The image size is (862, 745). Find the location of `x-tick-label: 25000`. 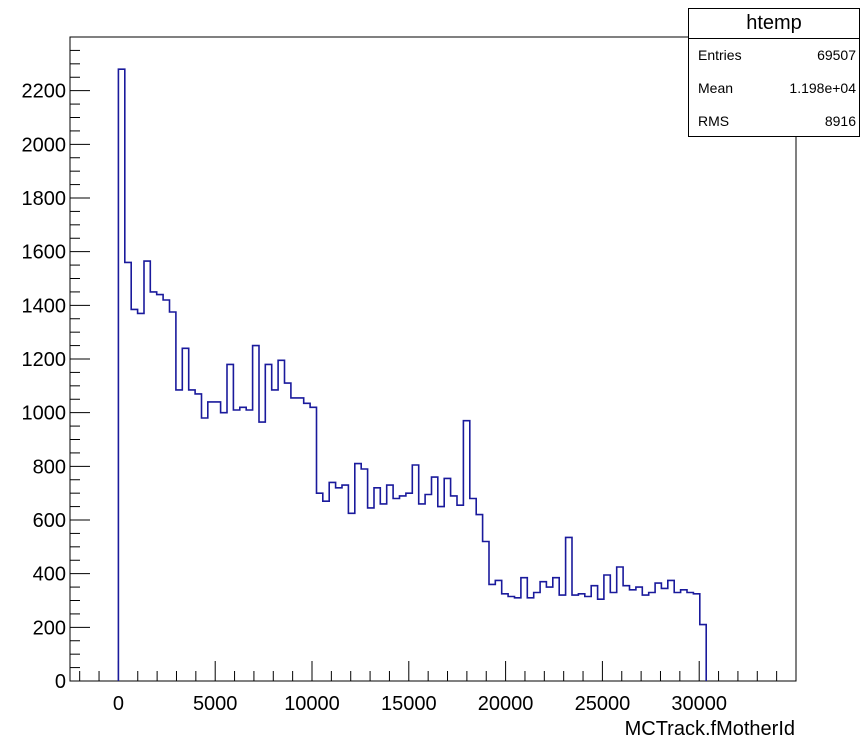

x-tick-label: 25000 is located at coordinates (603, 704).